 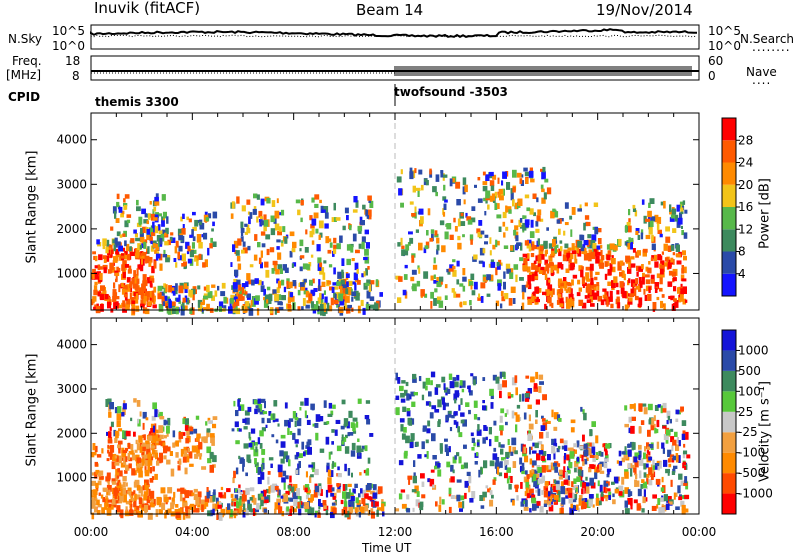 I want to click on cbar-tick-label: 25, so click(x=745, y=412).